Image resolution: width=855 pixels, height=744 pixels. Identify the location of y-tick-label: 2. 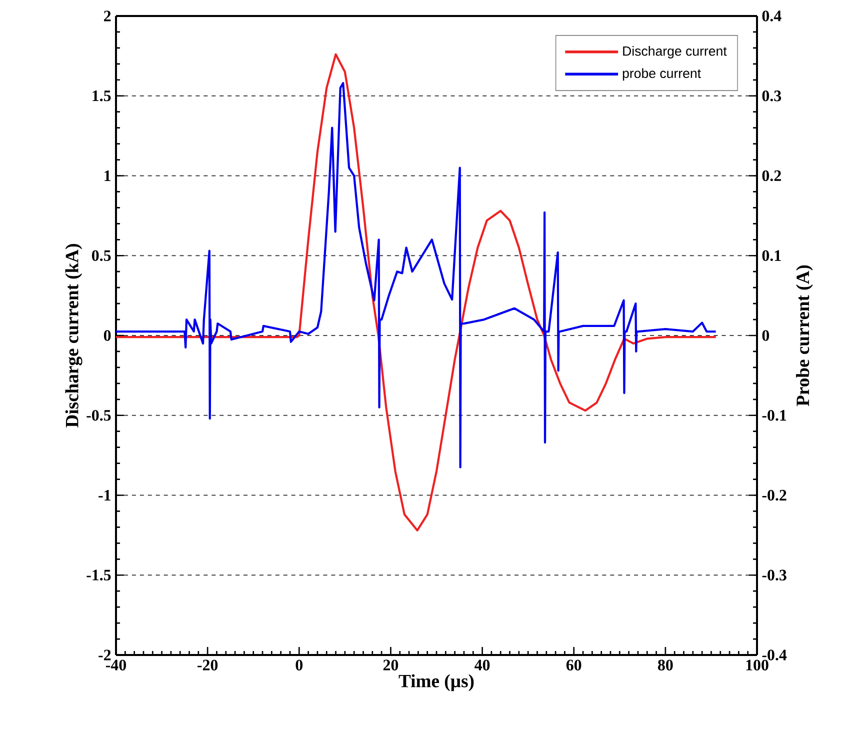
(107, 16).